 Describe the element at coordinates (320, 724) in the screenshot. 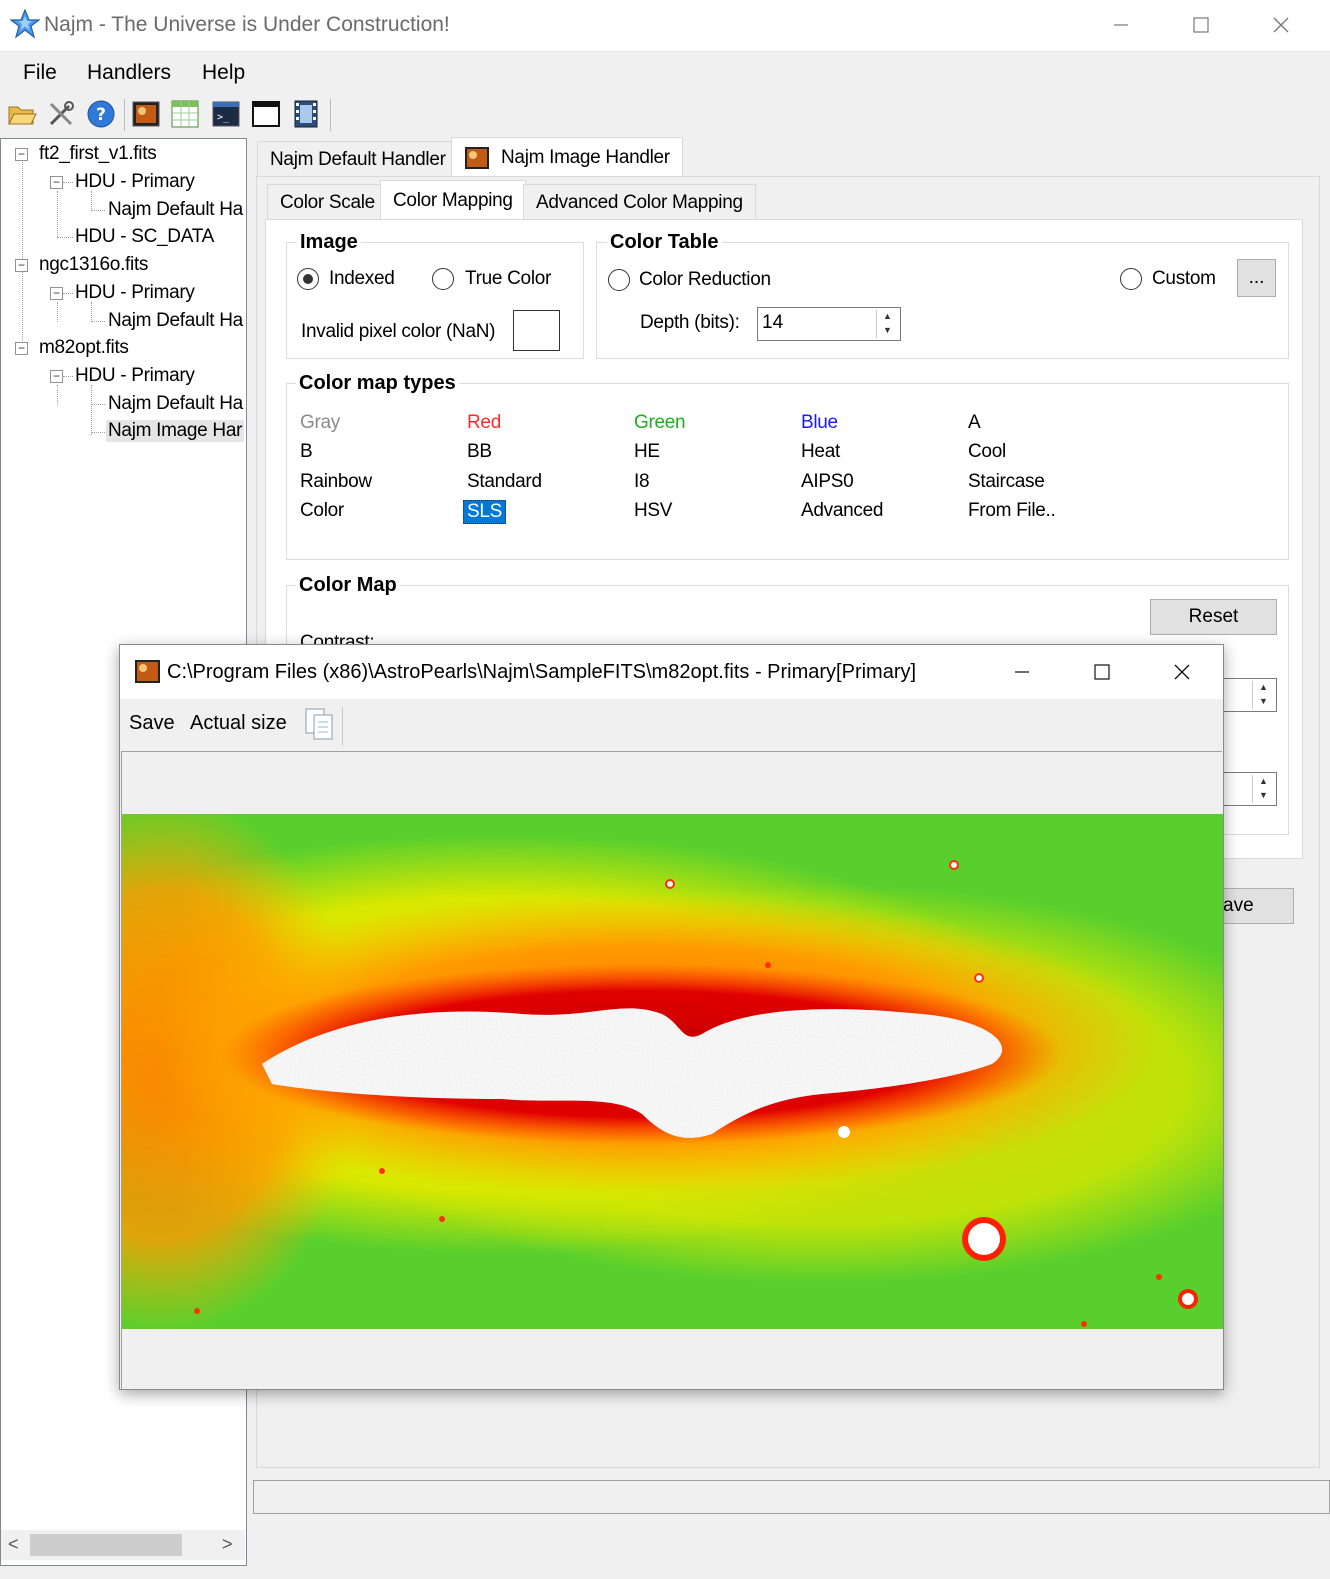

I see `copy-icon` at that location.